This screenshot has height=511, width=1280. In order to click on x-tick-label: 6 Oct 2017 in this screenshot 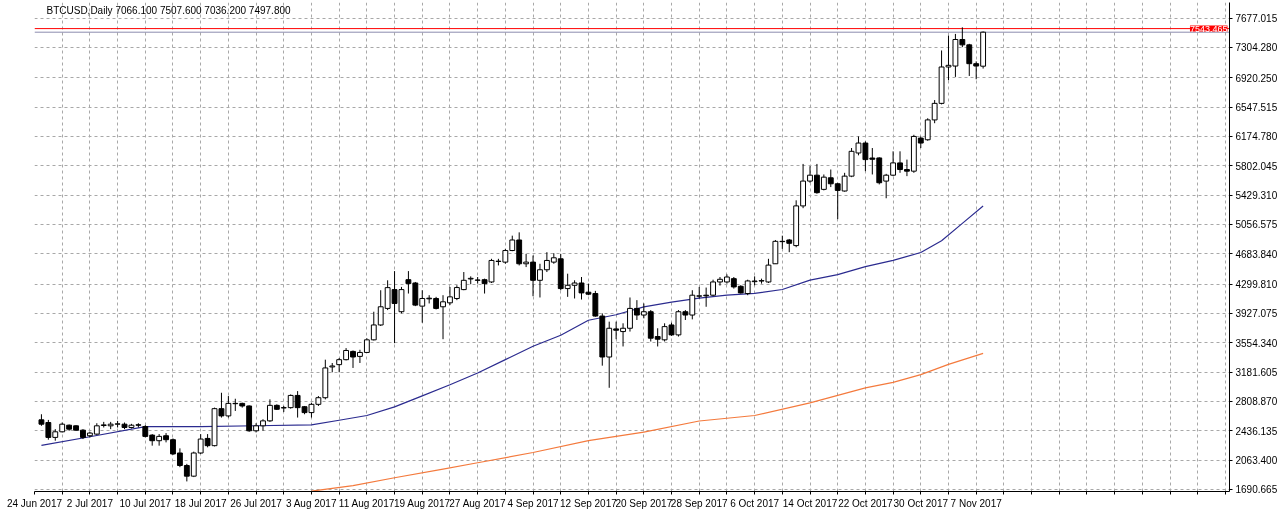, I will do `click(755, 503)`.